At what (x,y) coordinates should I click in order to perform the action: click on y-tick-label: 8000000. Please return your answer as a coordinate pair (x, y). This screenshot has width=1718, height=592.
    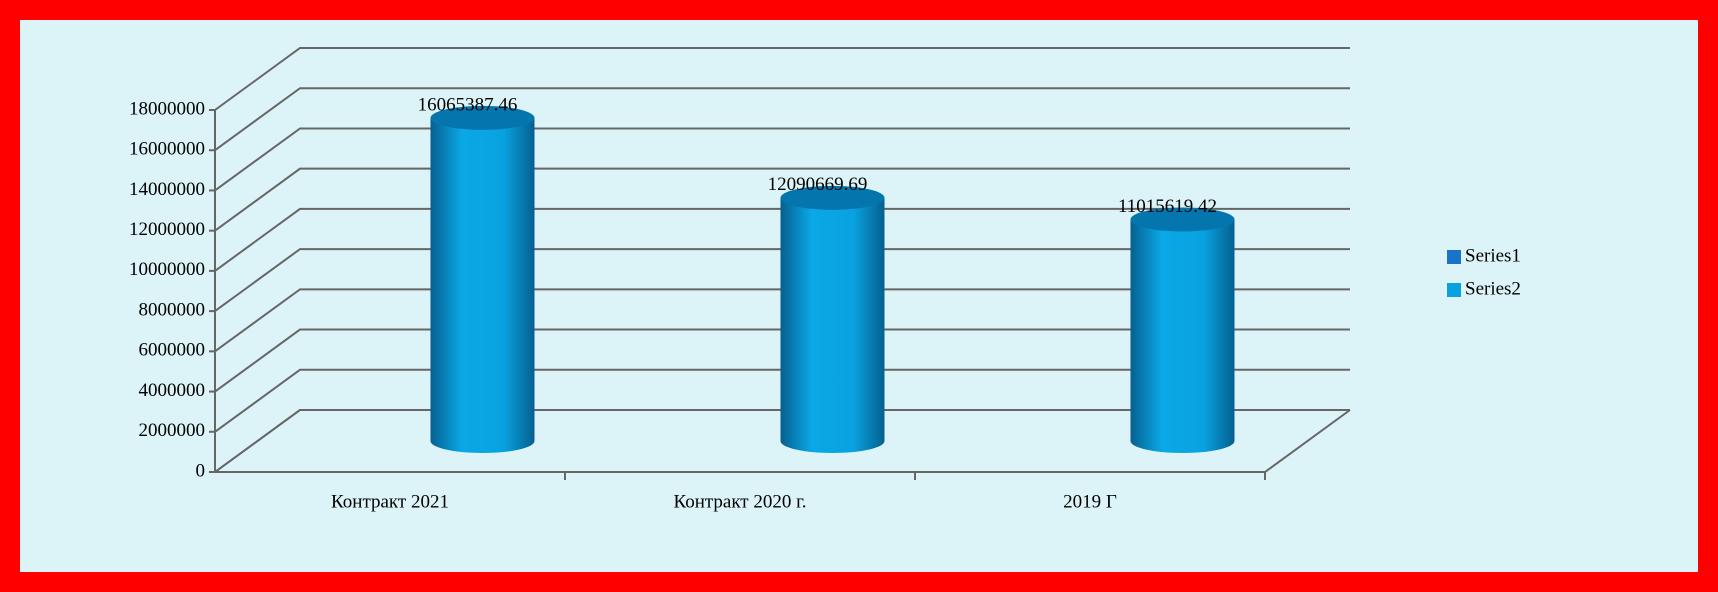
    Looking at the image, I should click on (172, 309).